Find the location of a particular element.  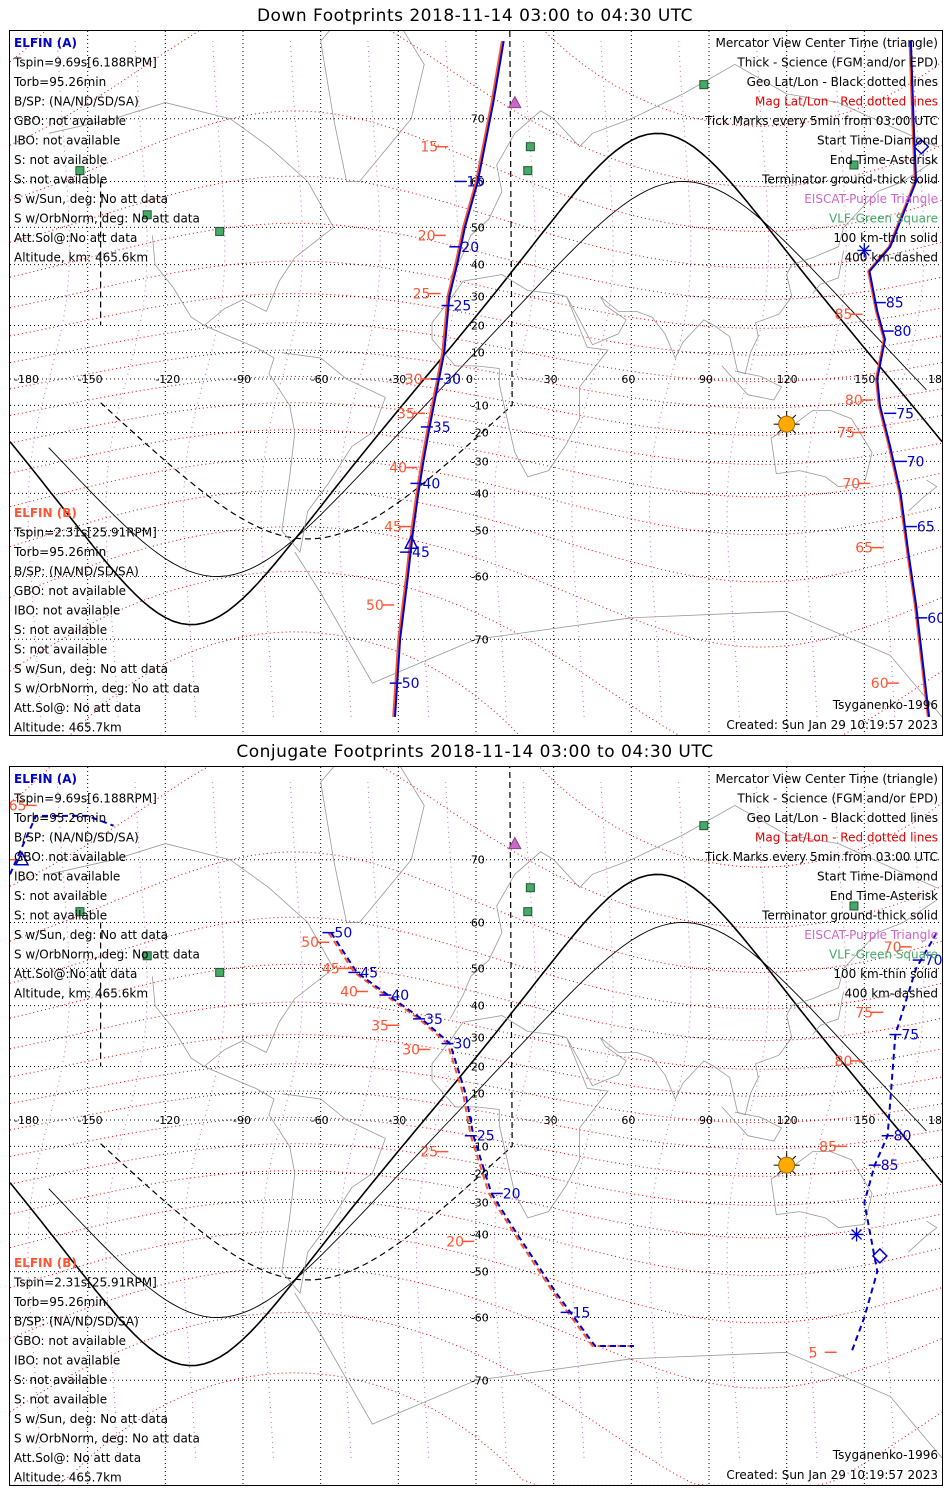

lat-tick-label: 10 is located at coordinates (478, 1094).